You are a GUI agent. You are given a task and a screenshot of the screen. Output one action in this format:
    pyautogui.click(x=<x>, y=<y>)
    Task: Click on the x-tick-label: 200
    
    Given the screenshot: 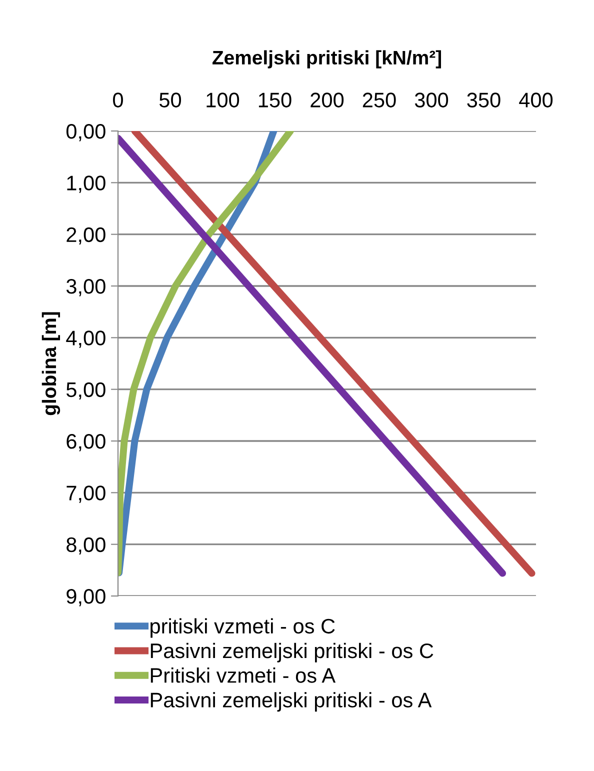 What is the action you would take?
    pyautogui.click(x=327, y=100)
    